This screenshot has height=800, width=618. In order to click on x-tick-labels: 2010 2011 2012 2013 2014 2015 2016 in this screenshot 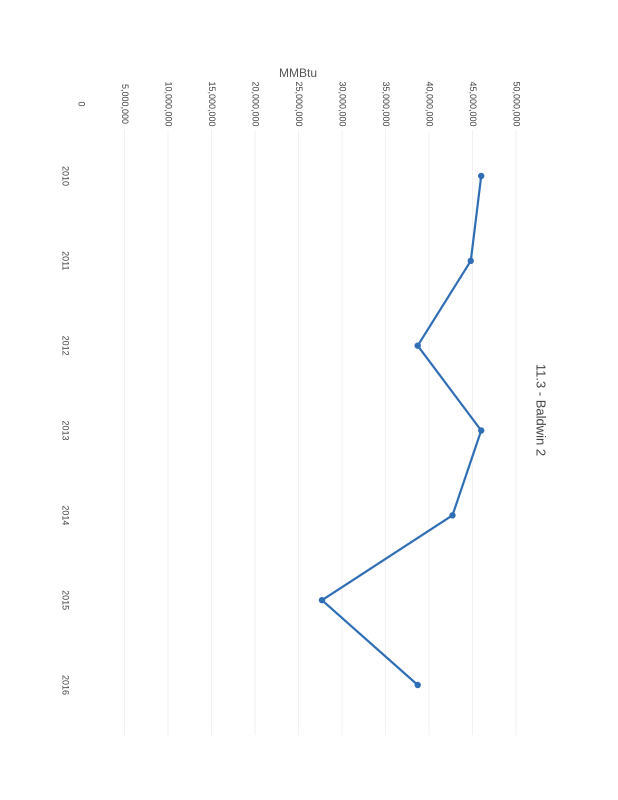, I will do `click(66, 430)`.